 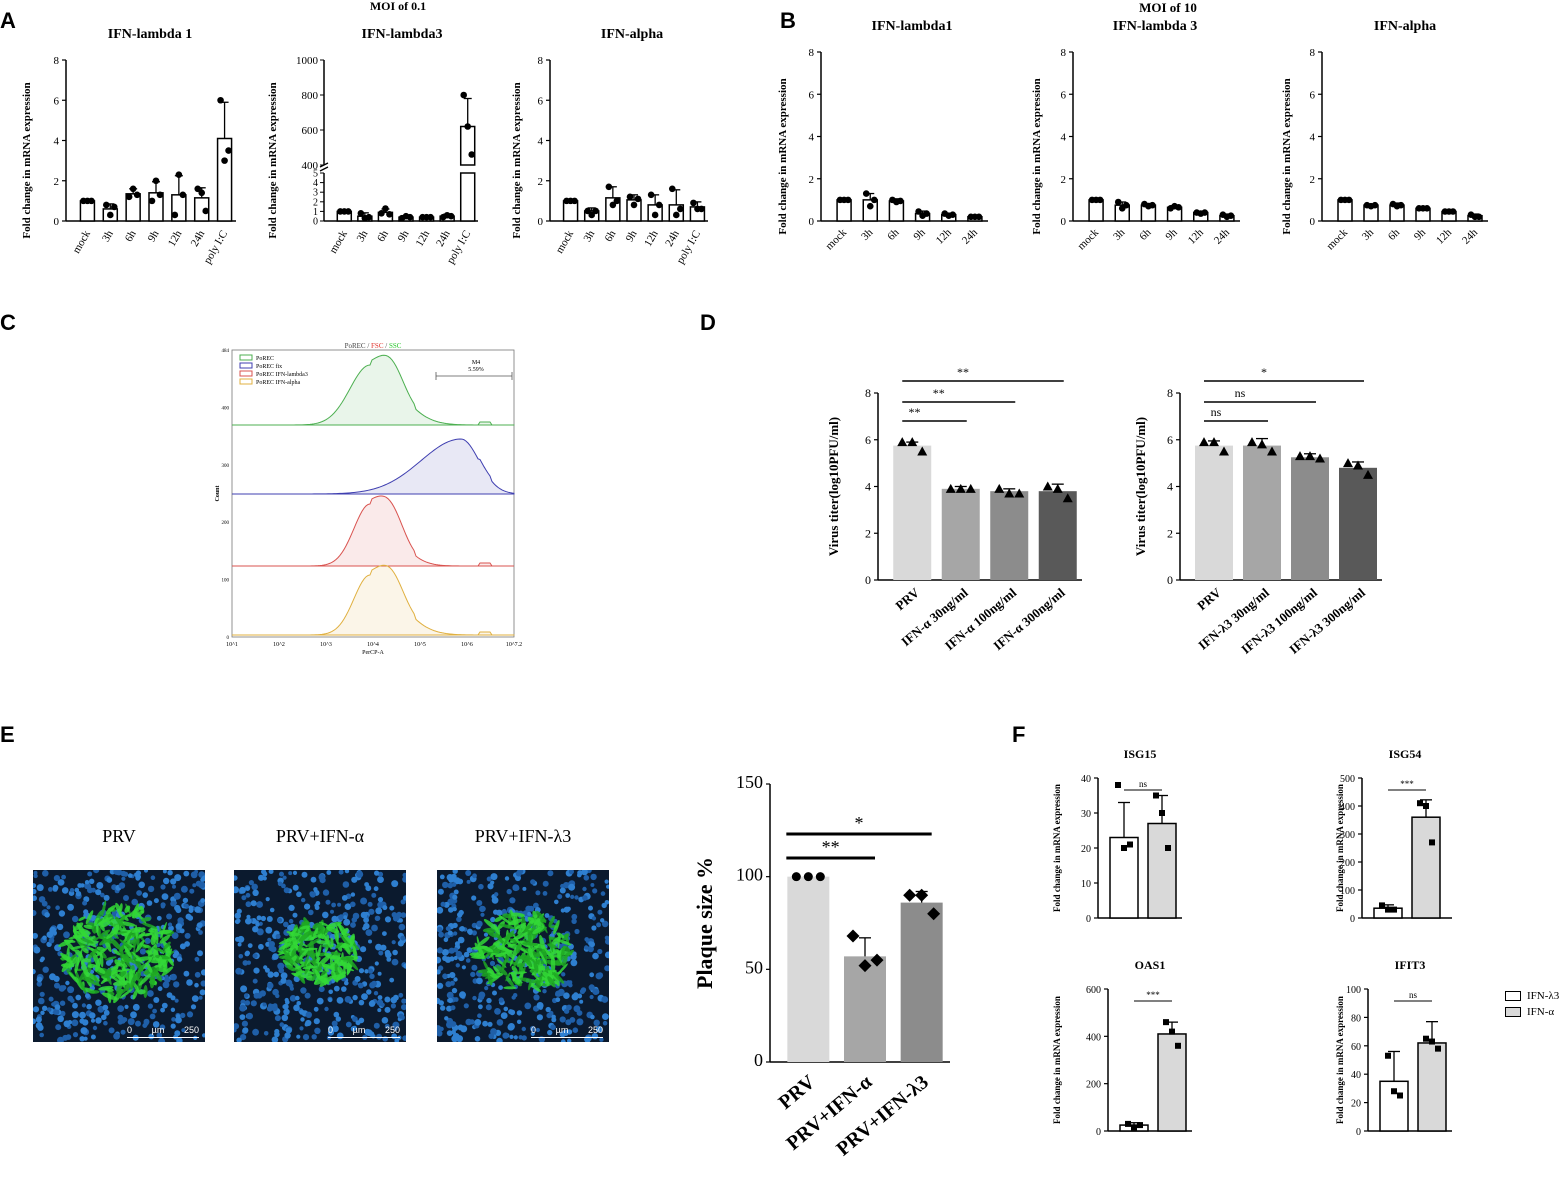 I want to click on y-tick-label: 6, so click(x=541, y=101).